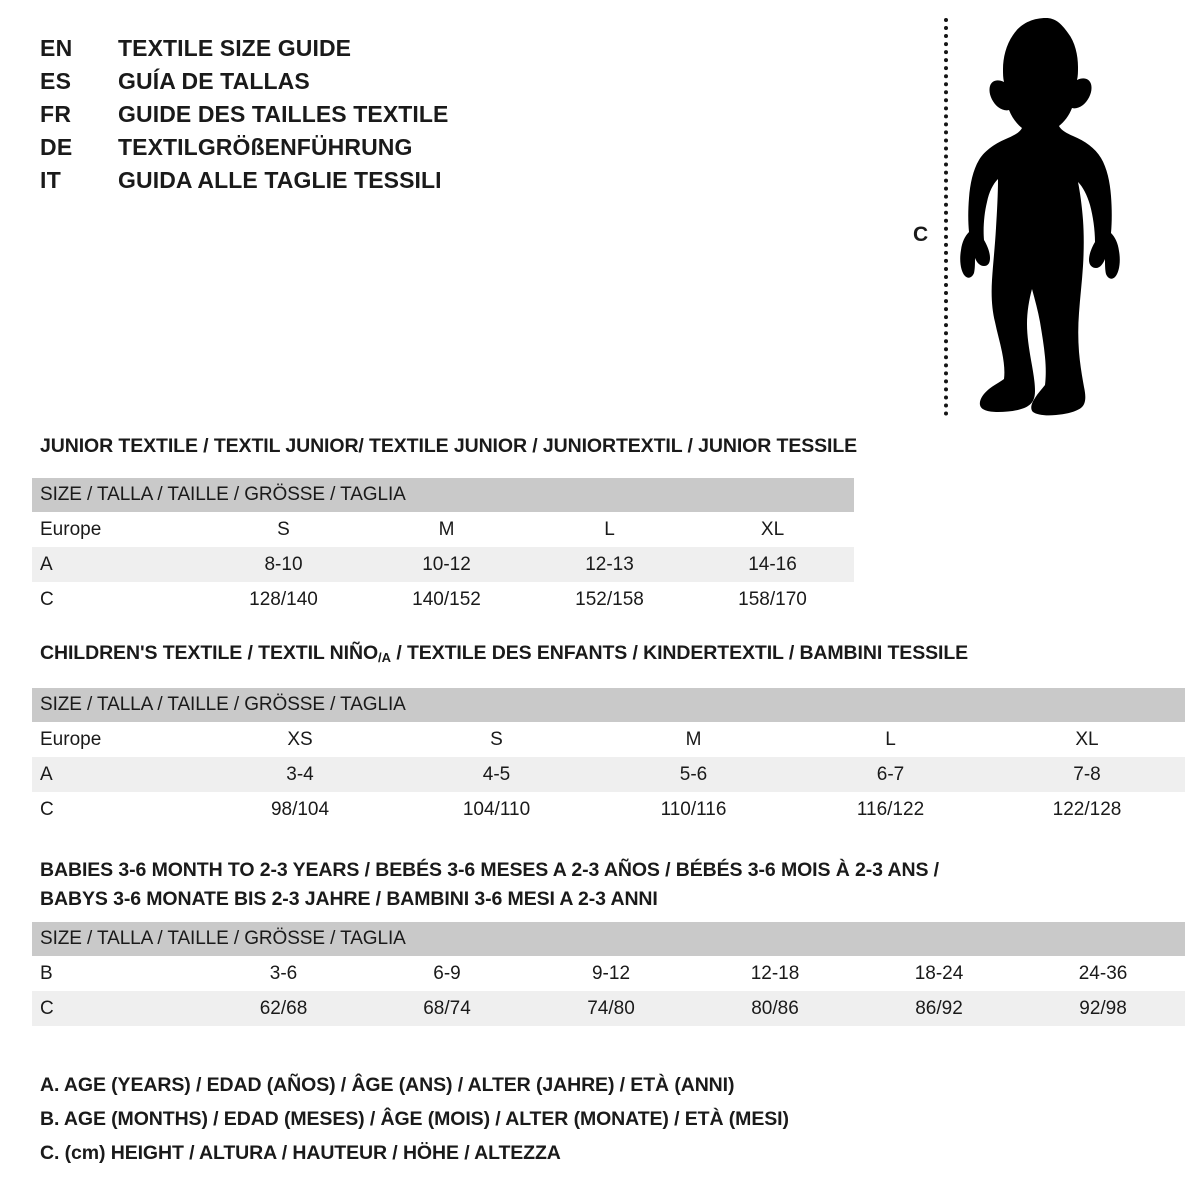  I want to click on child-silhouette-icon, so click(1040, 217).